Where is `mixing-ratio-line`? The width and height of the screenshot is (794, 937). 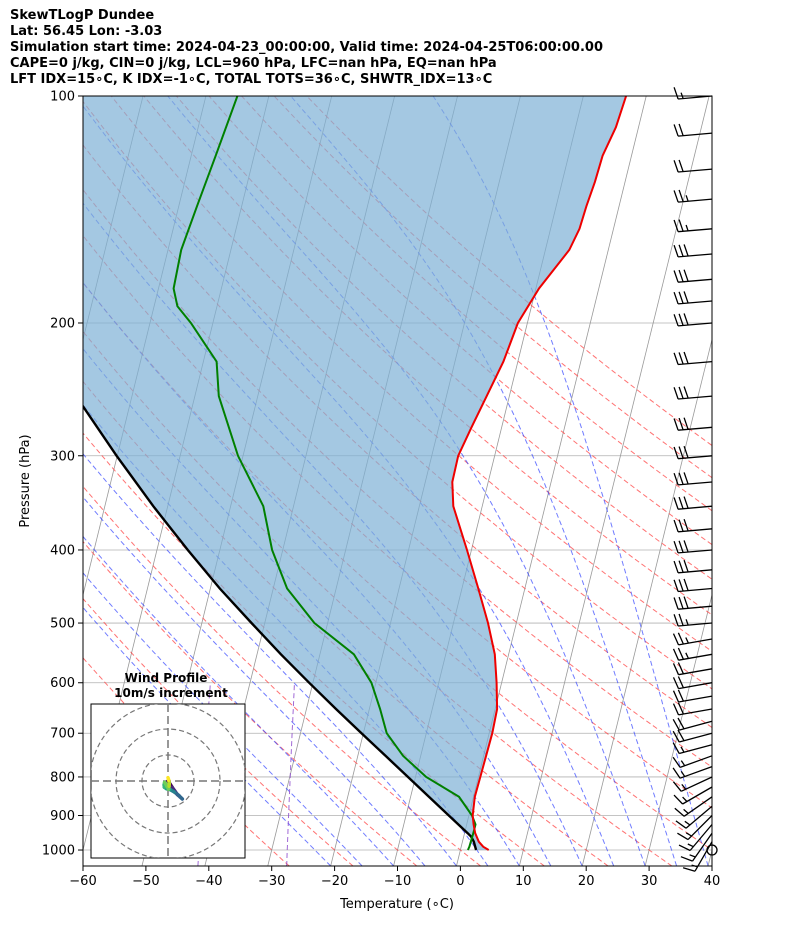
mixing-ratio-line is located at coordinates (290, 774).